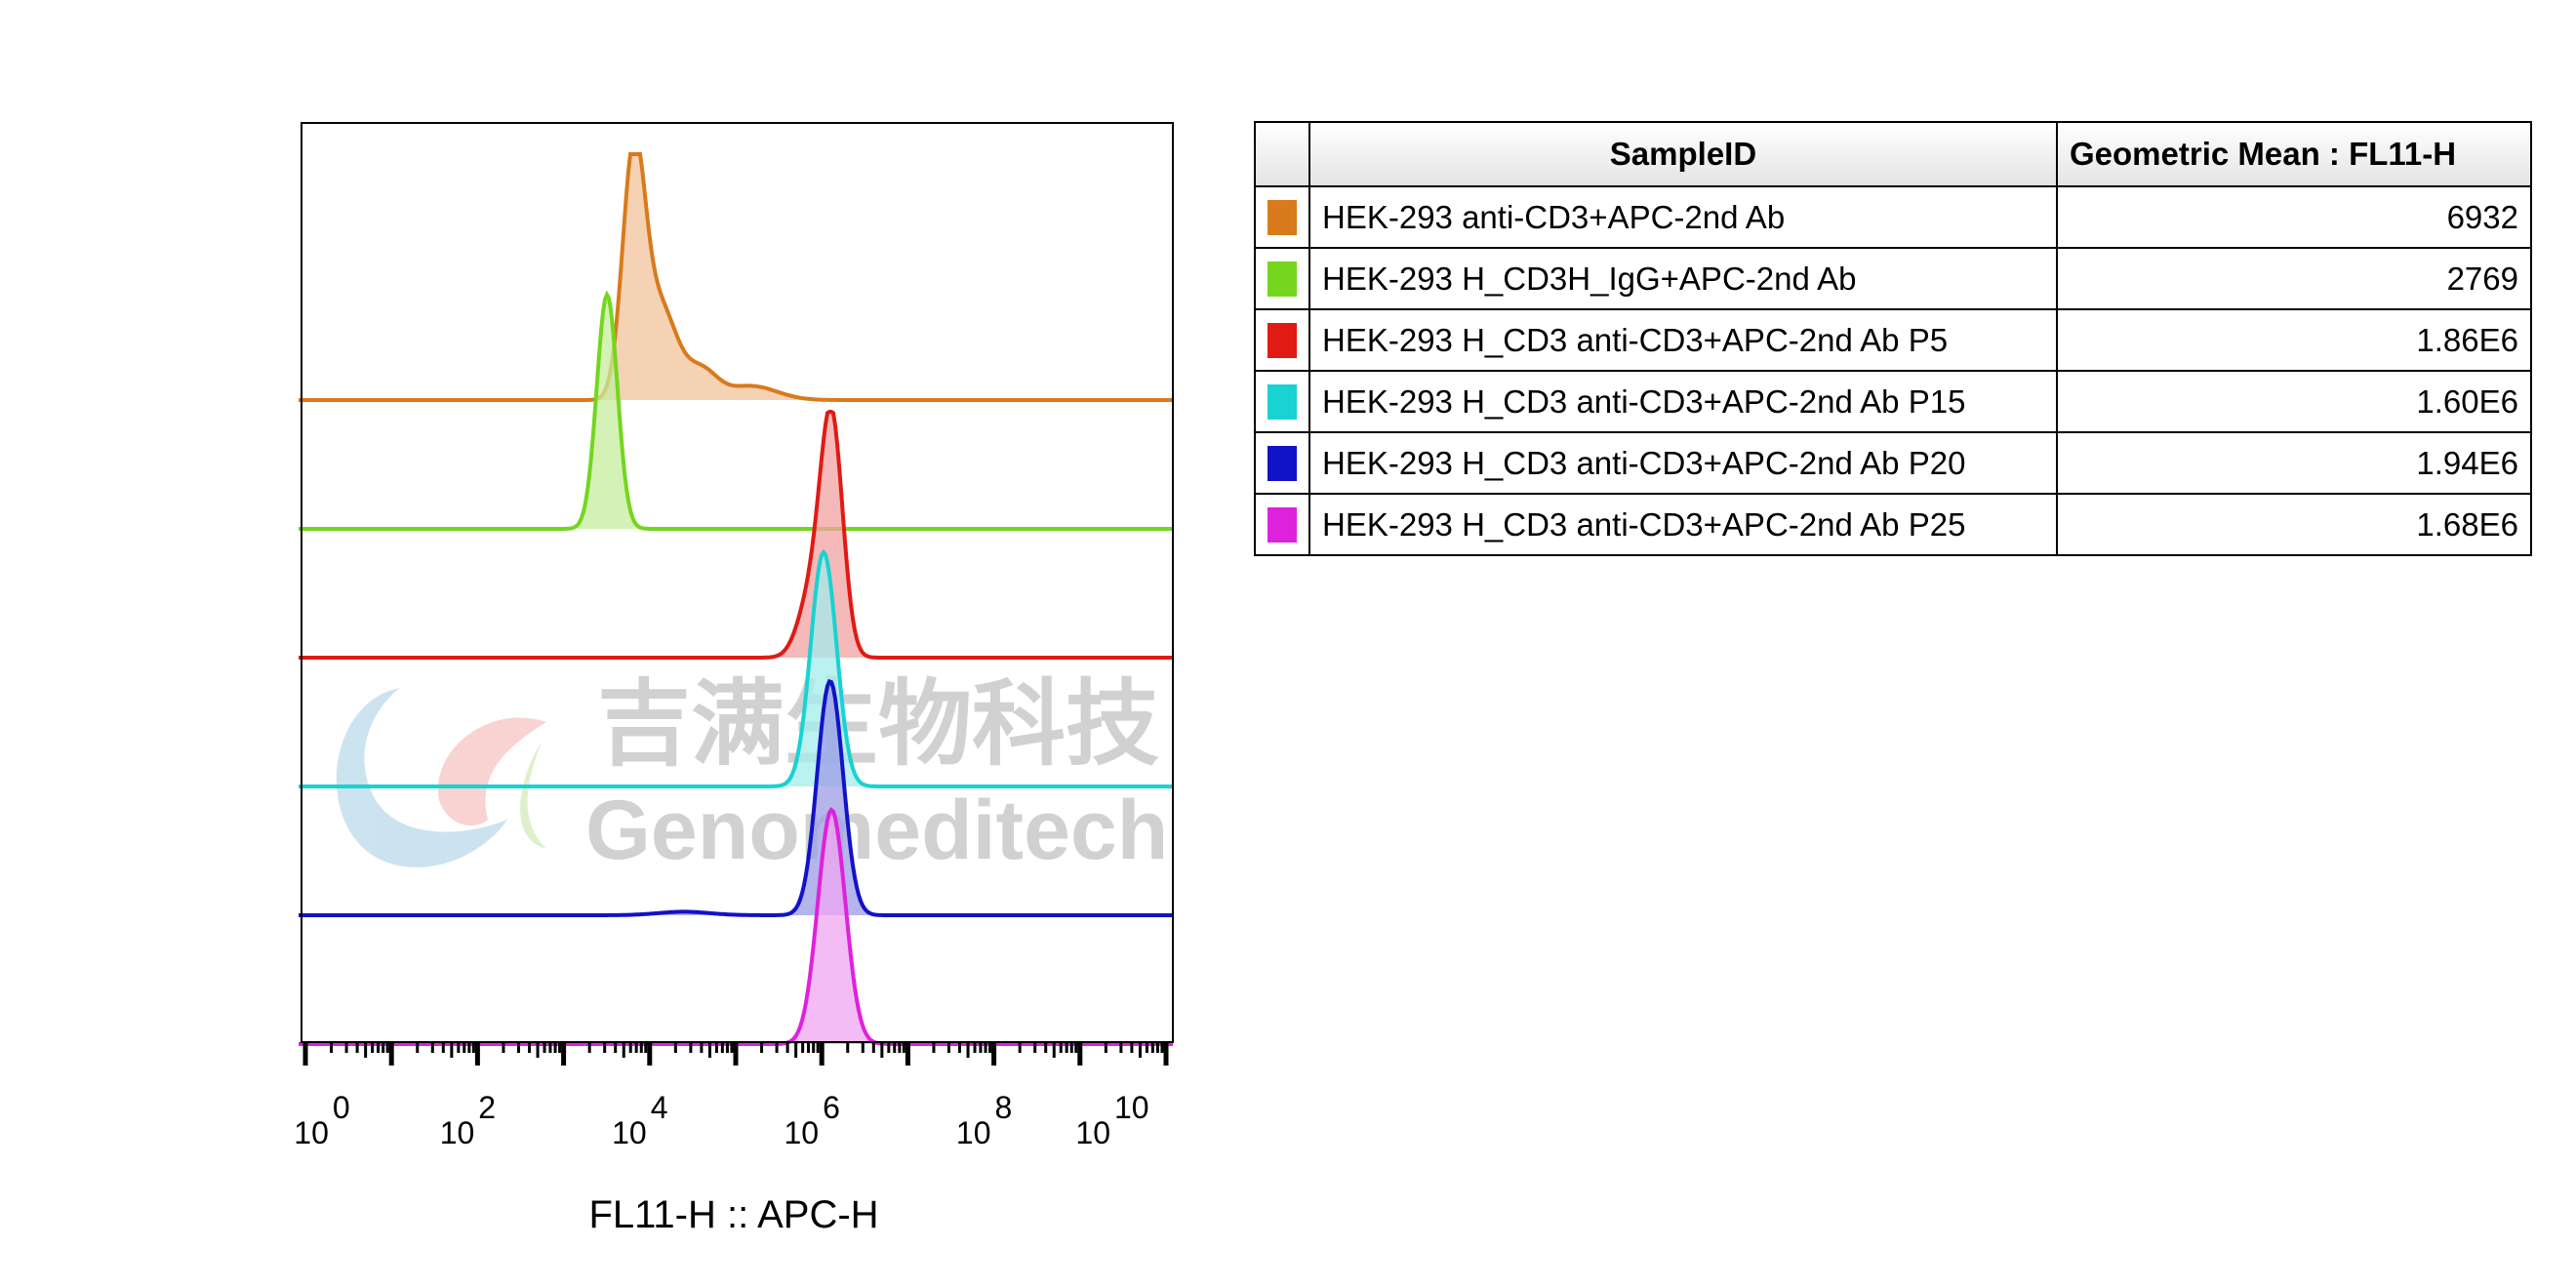 This screenshot has height=1288, width=2576. What do you see at coordinates (2294, 463) in the screenshot?
I see `geometric-mean-cell: 1.94E6` at bounding box center [2294, 463].